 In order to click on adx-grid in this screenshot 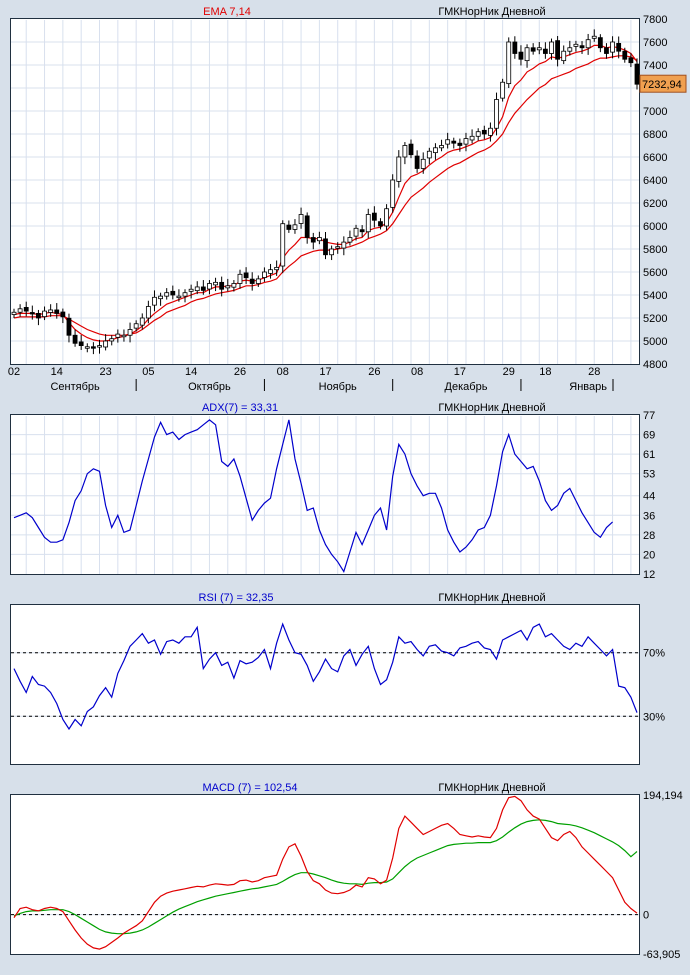, I will do `click(325, 495)`.